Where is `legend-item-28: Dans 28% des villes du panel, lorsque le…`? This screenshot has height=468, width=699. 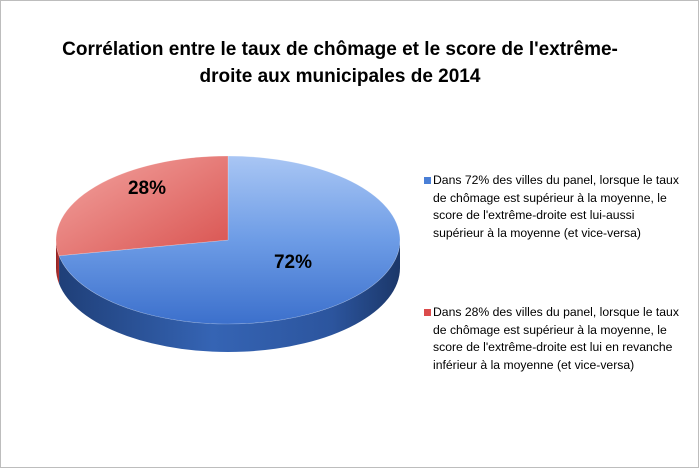
legend-item-28: Dans 28% des villes du panel, lorsque le… is located at coordinates (553, 339).